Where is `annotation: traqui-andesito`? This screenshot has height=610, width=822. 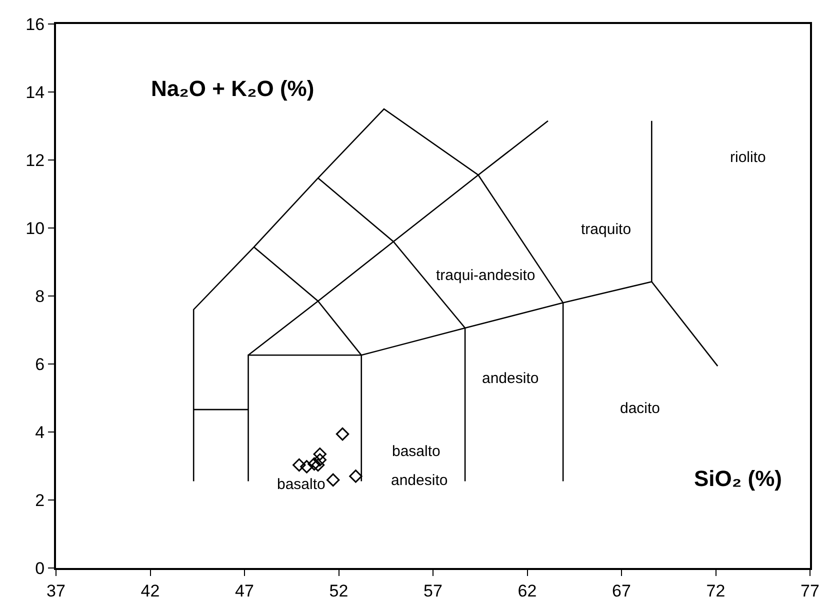
annotation: traqui-andesito is located at coordinates (486, 275).